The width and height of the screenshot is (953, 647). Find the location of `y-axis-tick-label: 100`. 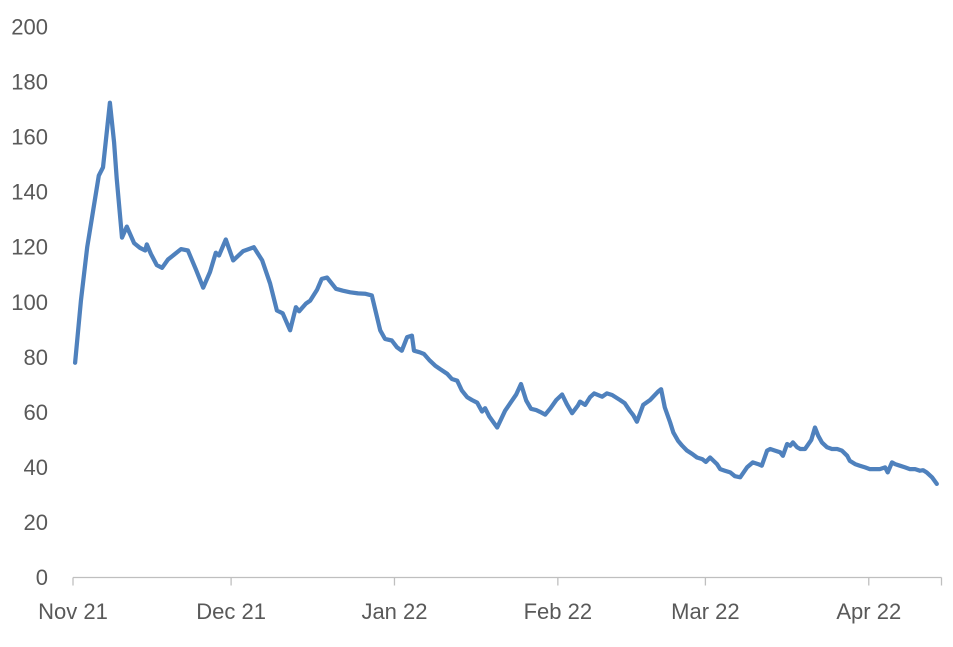

y-axis-tick-label: 100 is located at coordinates (29, 302).